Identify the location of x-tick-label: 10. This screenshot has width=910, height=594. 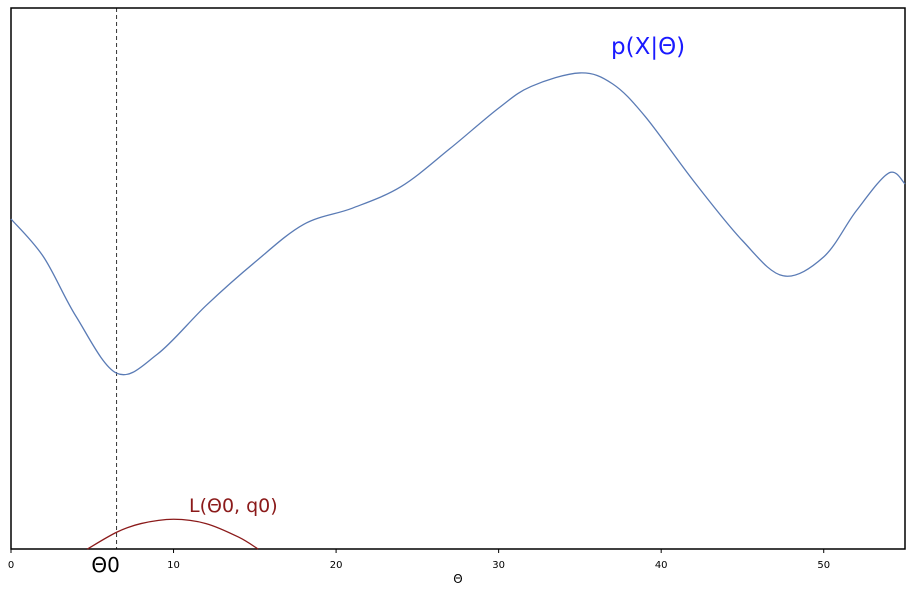
(173, 565).